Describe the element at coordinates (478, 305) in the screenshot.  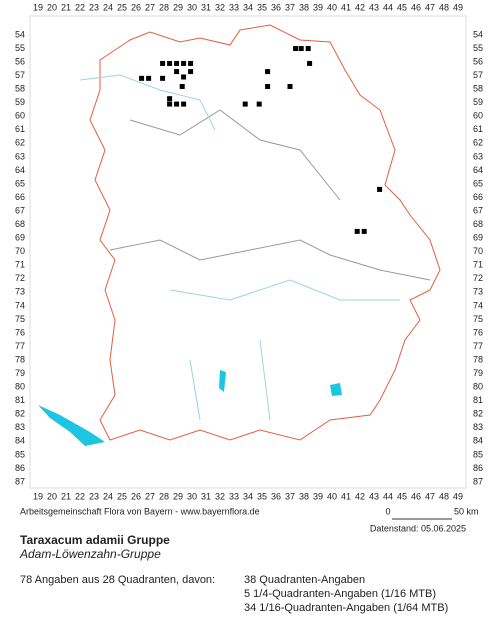
I see `row-label: 74` at that location.